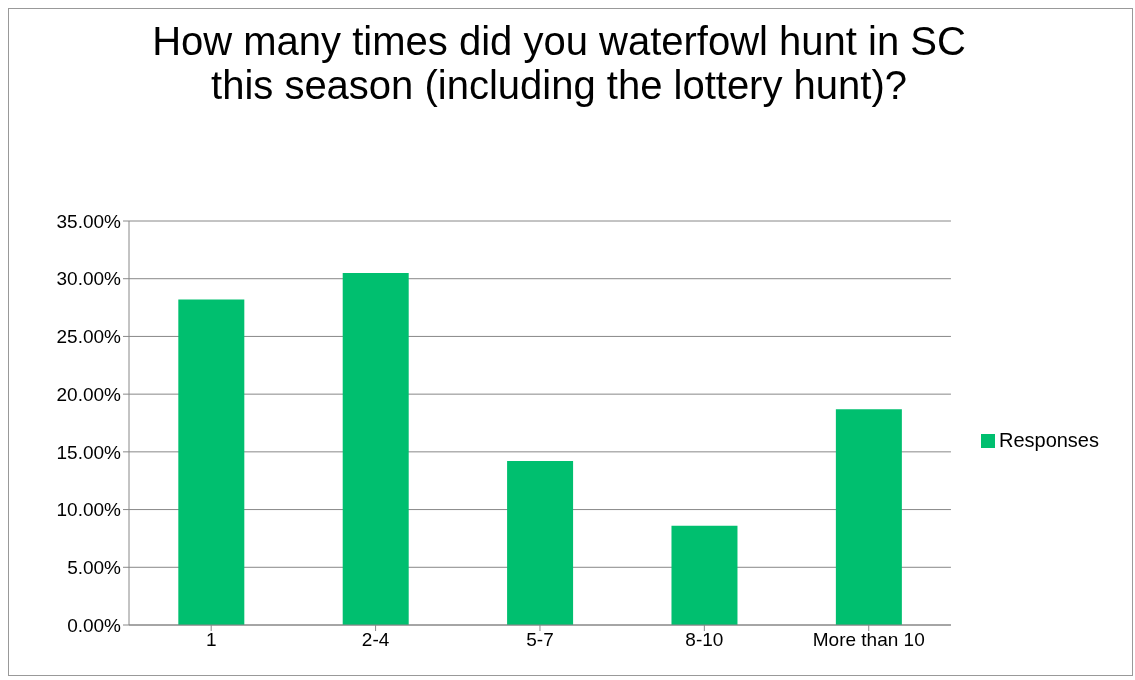 The image size is (1135, 680). What do you see at coordinates (1048, 439) in the screenshot?
I see `legend-label: Responses` at bounding box center [1048, 439].